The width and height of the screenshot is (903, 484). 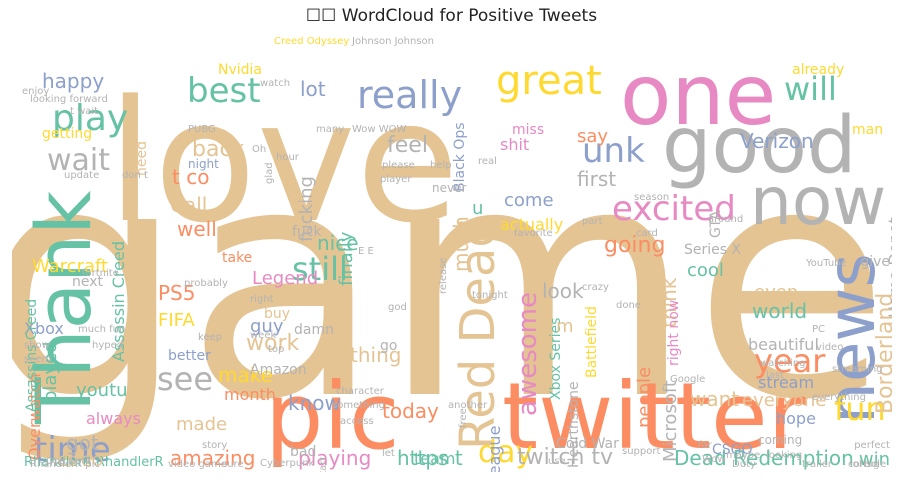 I want to click on word-come: come, so click(x=529, y=200).